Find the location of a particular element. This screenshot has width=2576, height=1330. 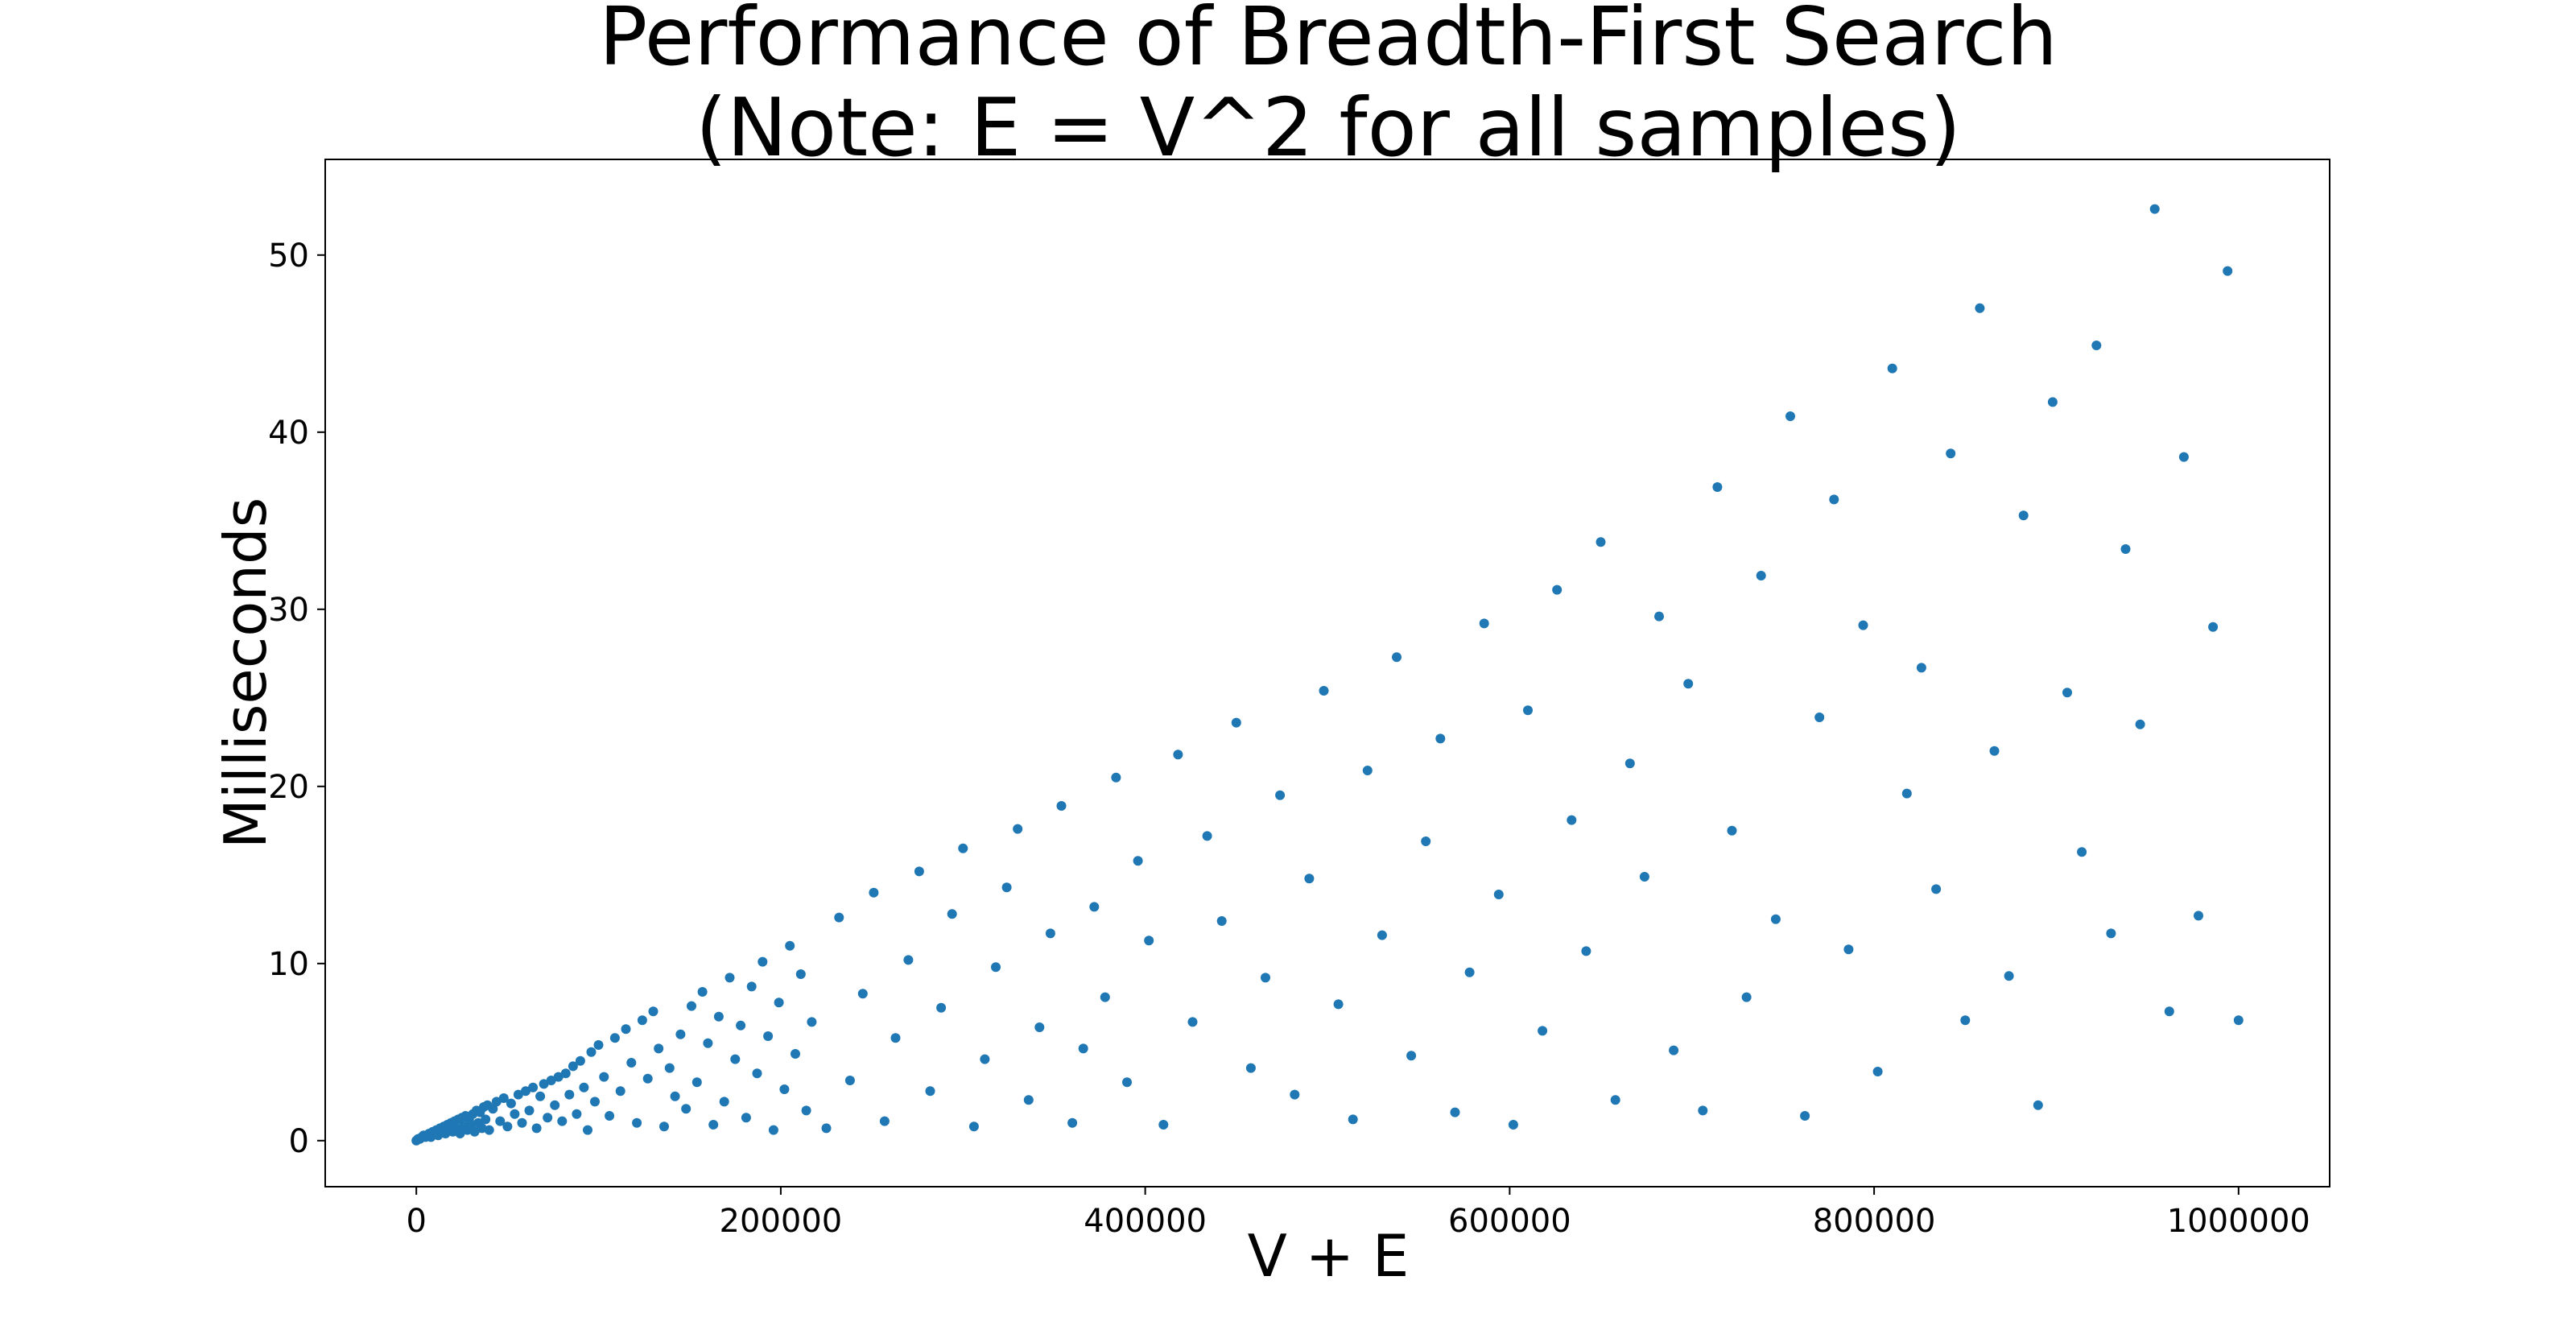

x-tick-label: 1000000 is located at coordinates (2238, 1221).